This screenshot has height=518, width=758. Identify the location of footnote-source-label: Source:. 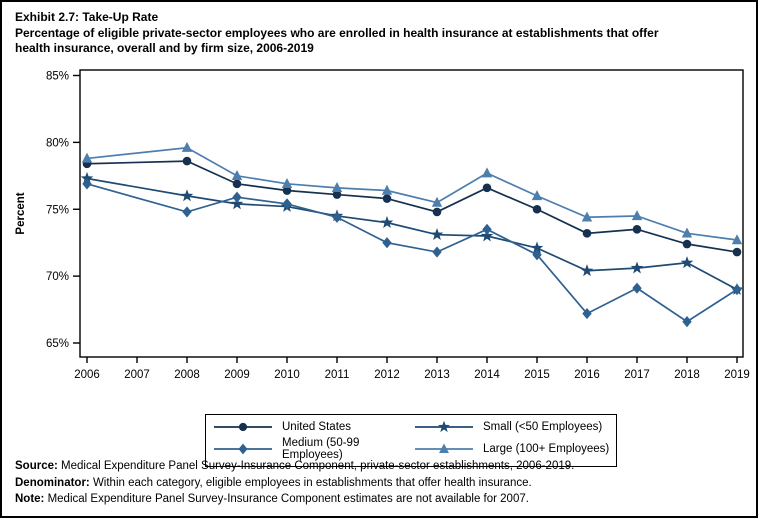
(36, 466).